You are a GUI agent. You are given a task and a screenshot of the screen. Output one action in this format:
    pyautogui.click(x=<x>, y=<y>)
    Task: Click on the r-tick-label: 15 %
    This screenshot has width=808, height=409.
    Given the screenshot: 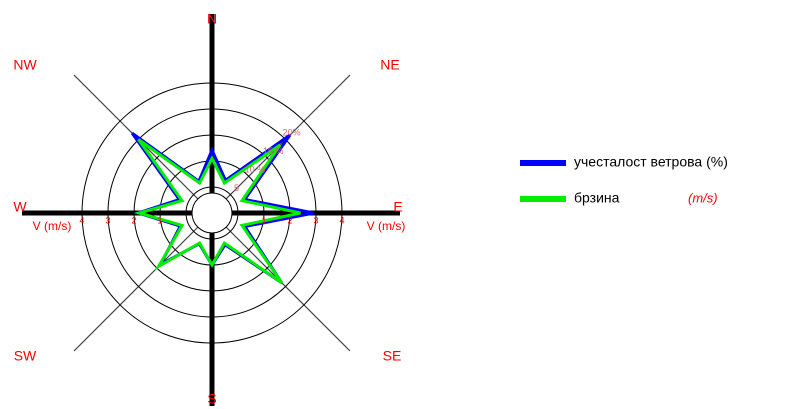 What is the action you would take?
    pyautogui.click(x=273, y=151)
    